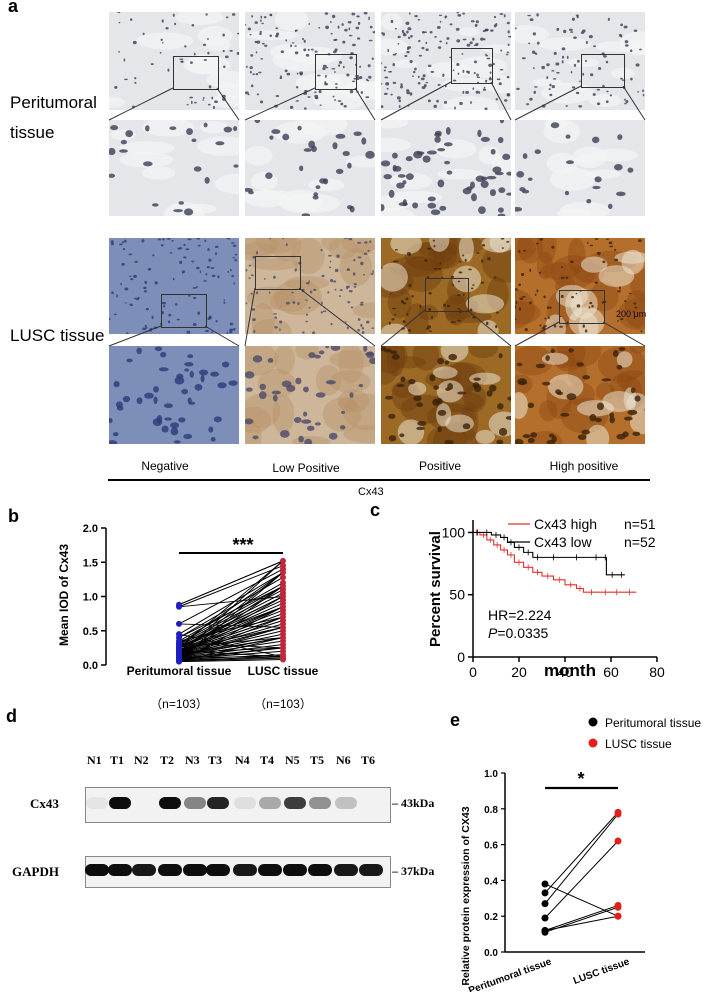 Image resolution: width=709 pixels, height=992 pixels. Describe the element at coordinates (491, 810) in the screenshot. I see `panel-e-y-tick-label: 0.8` at that location.